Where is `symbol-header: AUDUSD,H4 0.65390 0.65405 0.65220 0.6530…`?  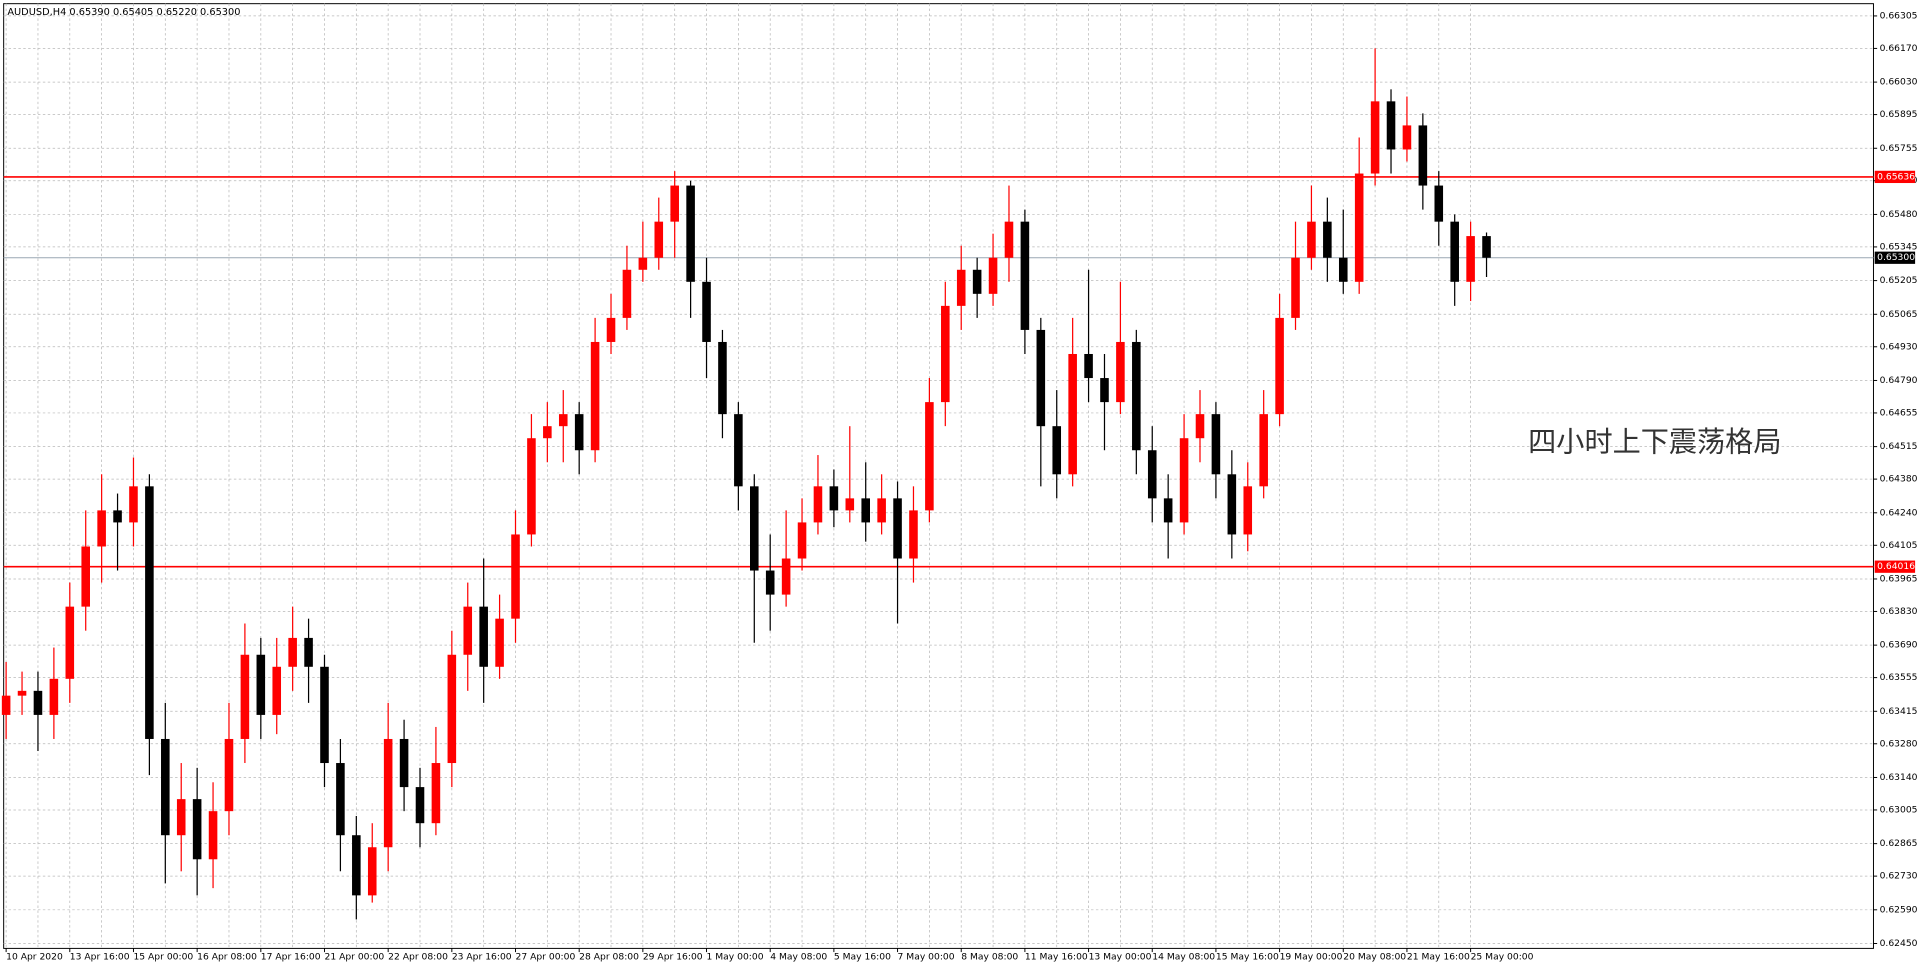
symbol-header: AUDUSD,H4 0.65390 0.65405 0.65220 0.6530… is located at coordinates (123, 12).